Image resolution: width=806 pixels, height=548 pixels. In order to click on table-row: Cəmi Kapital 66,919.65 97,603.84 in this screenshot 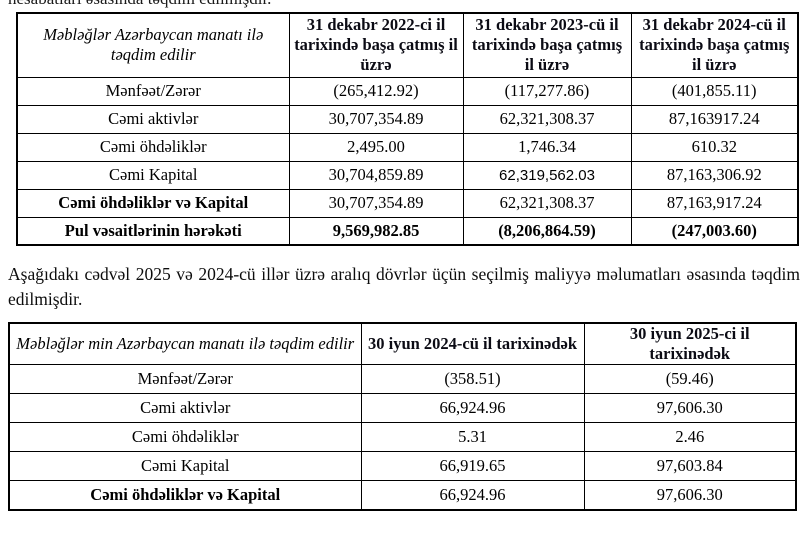, I will do `click(402, 466)`.